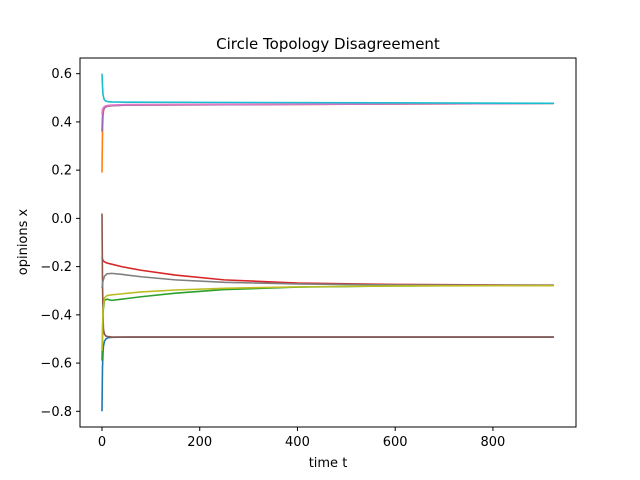  Describe the element at coordinates (23, 241) in the screenshot. I see `y-axis-title: opinions x` at that location.